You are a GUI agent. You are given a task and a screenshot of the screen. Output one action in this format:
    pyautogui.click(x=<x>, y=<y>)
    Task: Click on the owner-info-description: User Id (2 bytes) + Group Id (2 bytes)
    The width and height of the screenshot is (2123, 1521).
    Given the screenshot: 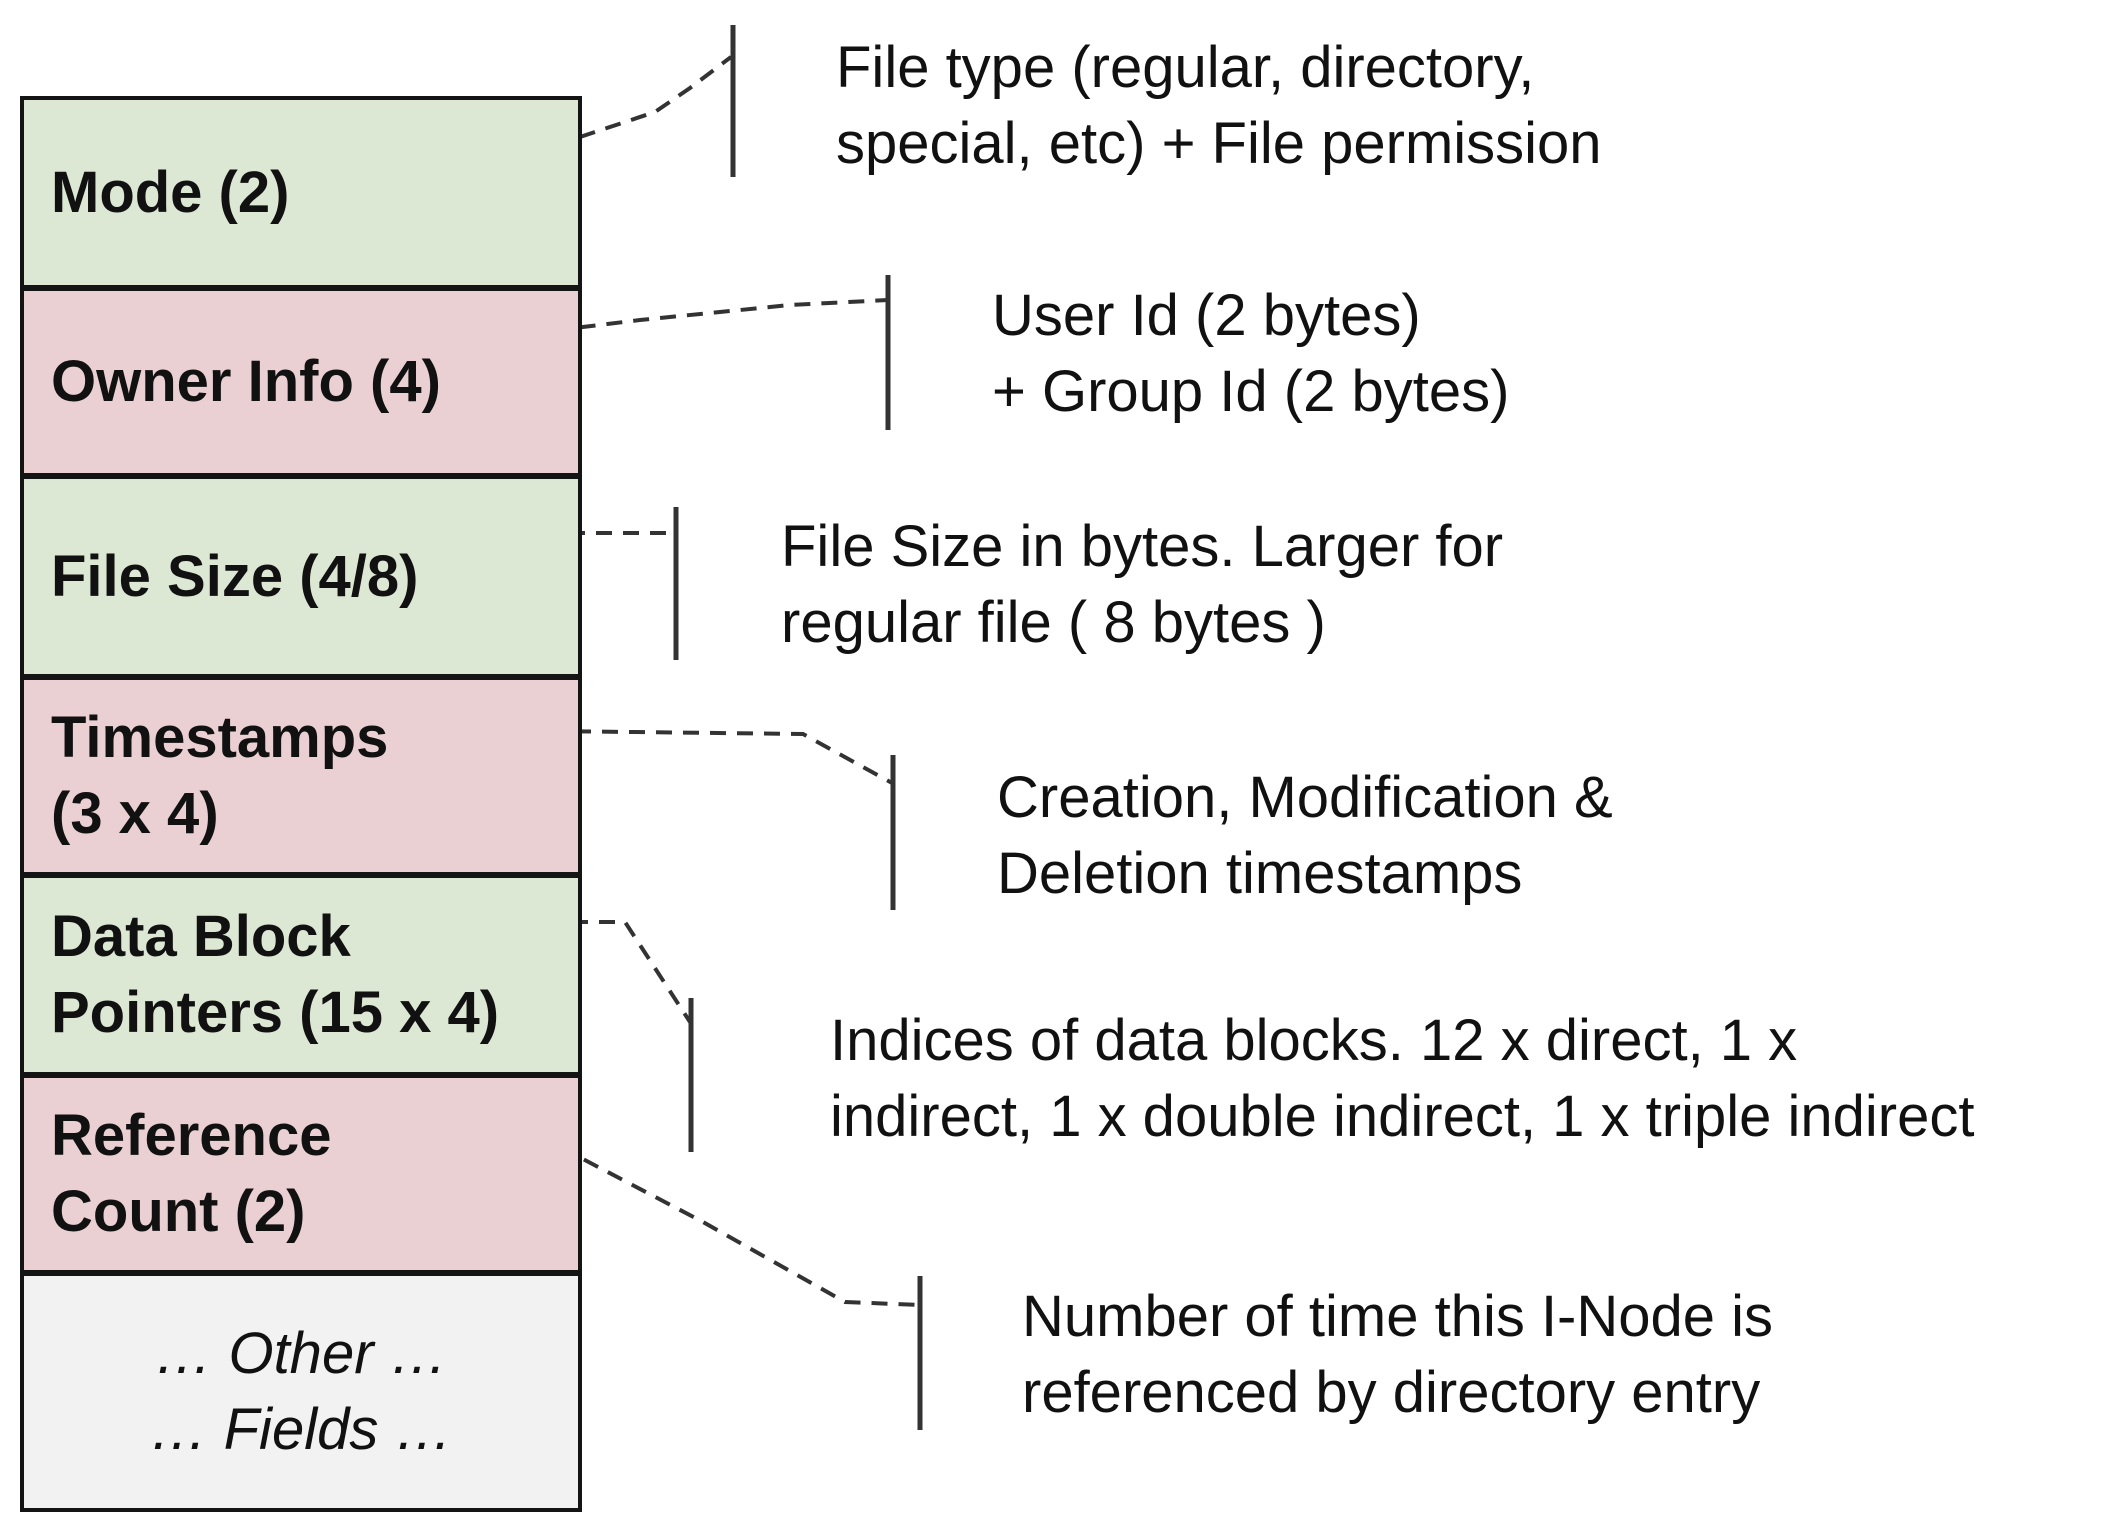 What is the action you would take?
    pyautogui.click(x=1250, y=354)
    